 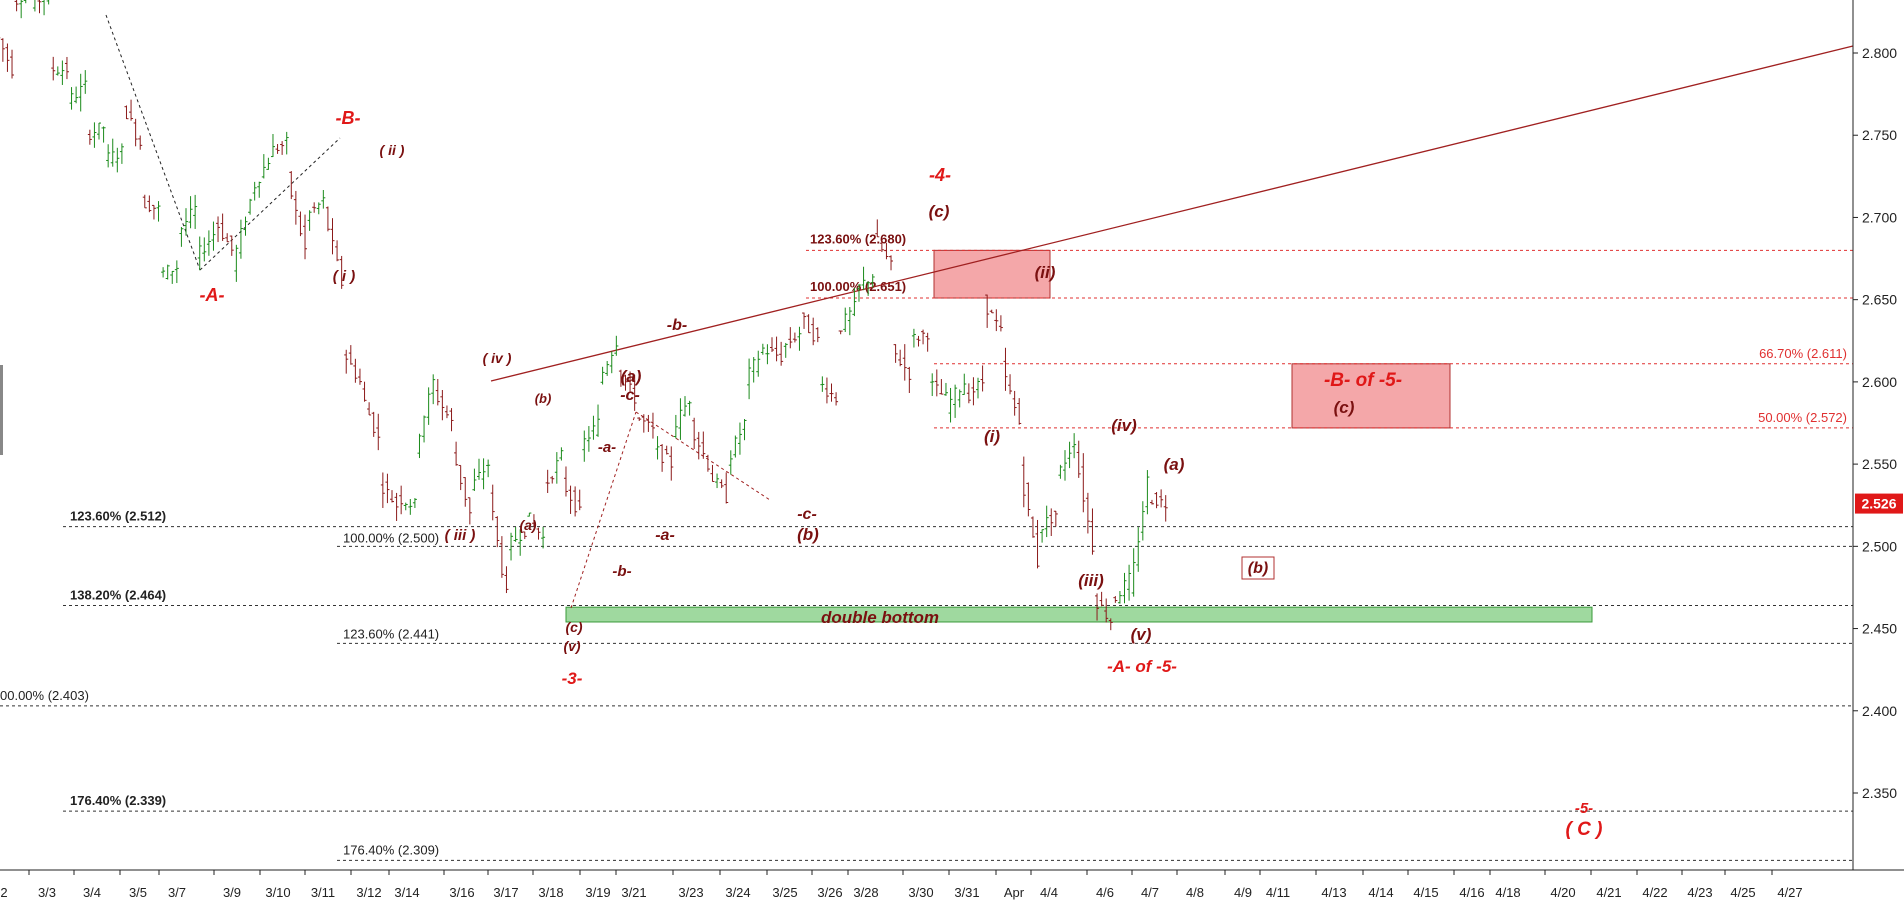 What do you see at coordinates (1789, 892) in the screenshot?
I see `x-tick-label: 4/27` at bounding box center [1789, 892].